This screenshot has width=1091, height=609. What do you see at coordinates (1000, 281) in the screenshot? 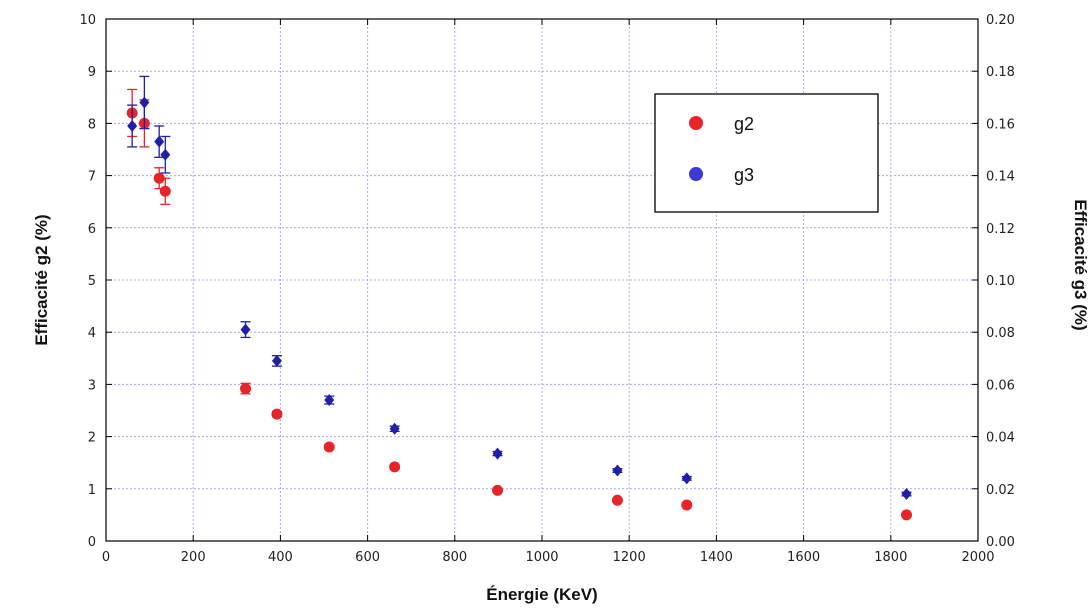
I see `y-right-tick-label: 0.10` at bounding box center [1000, 281].